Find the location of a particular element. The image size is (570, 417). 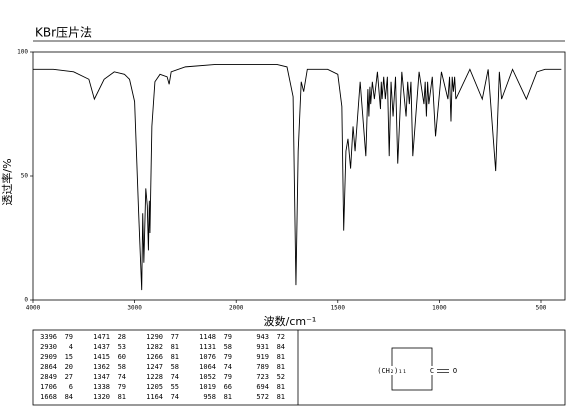

peak-wavenumber: 1205 is located at coordinates (154, 387).